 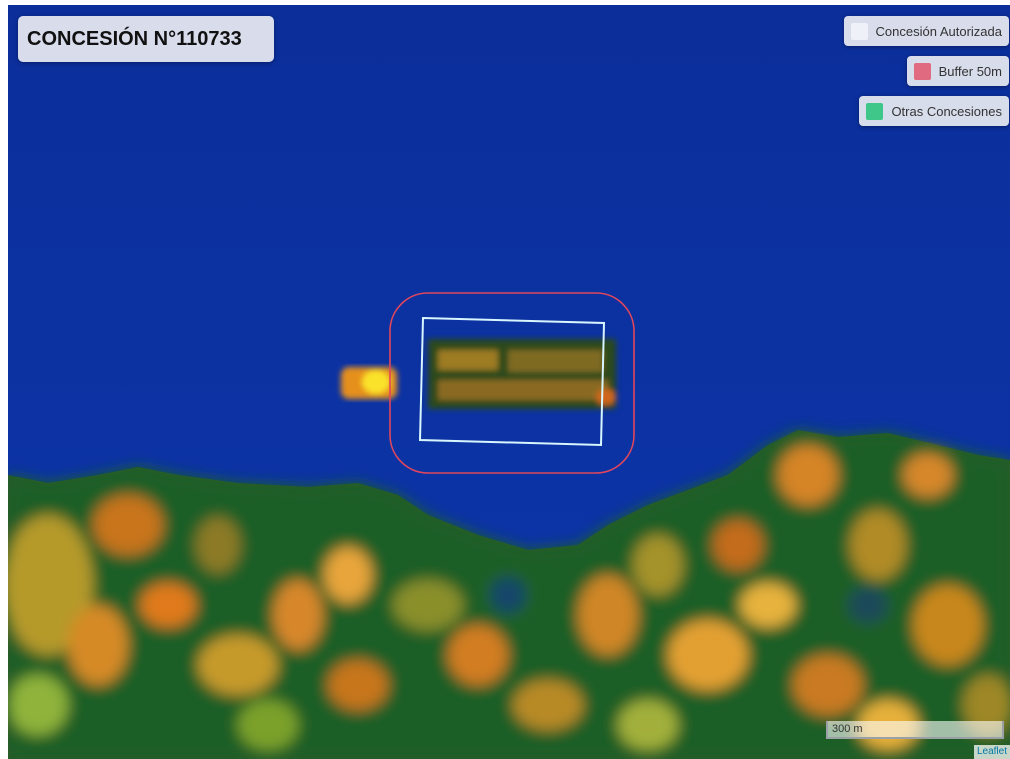 What do you see at coordinates (915, 730) in the screenshot?
I see `scale-bar: 300 m` at bounding box center [915, 730].